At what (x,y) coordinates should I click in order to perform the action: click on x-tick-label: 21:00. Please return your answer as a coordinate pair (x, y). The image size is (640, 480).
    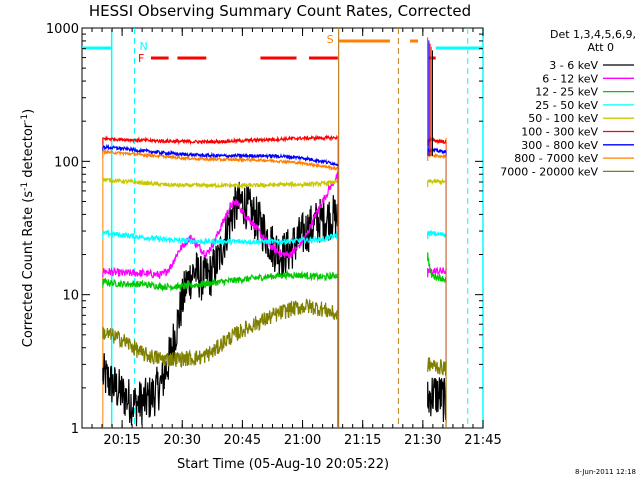
    Looking at the image, I should click on (302, 440).